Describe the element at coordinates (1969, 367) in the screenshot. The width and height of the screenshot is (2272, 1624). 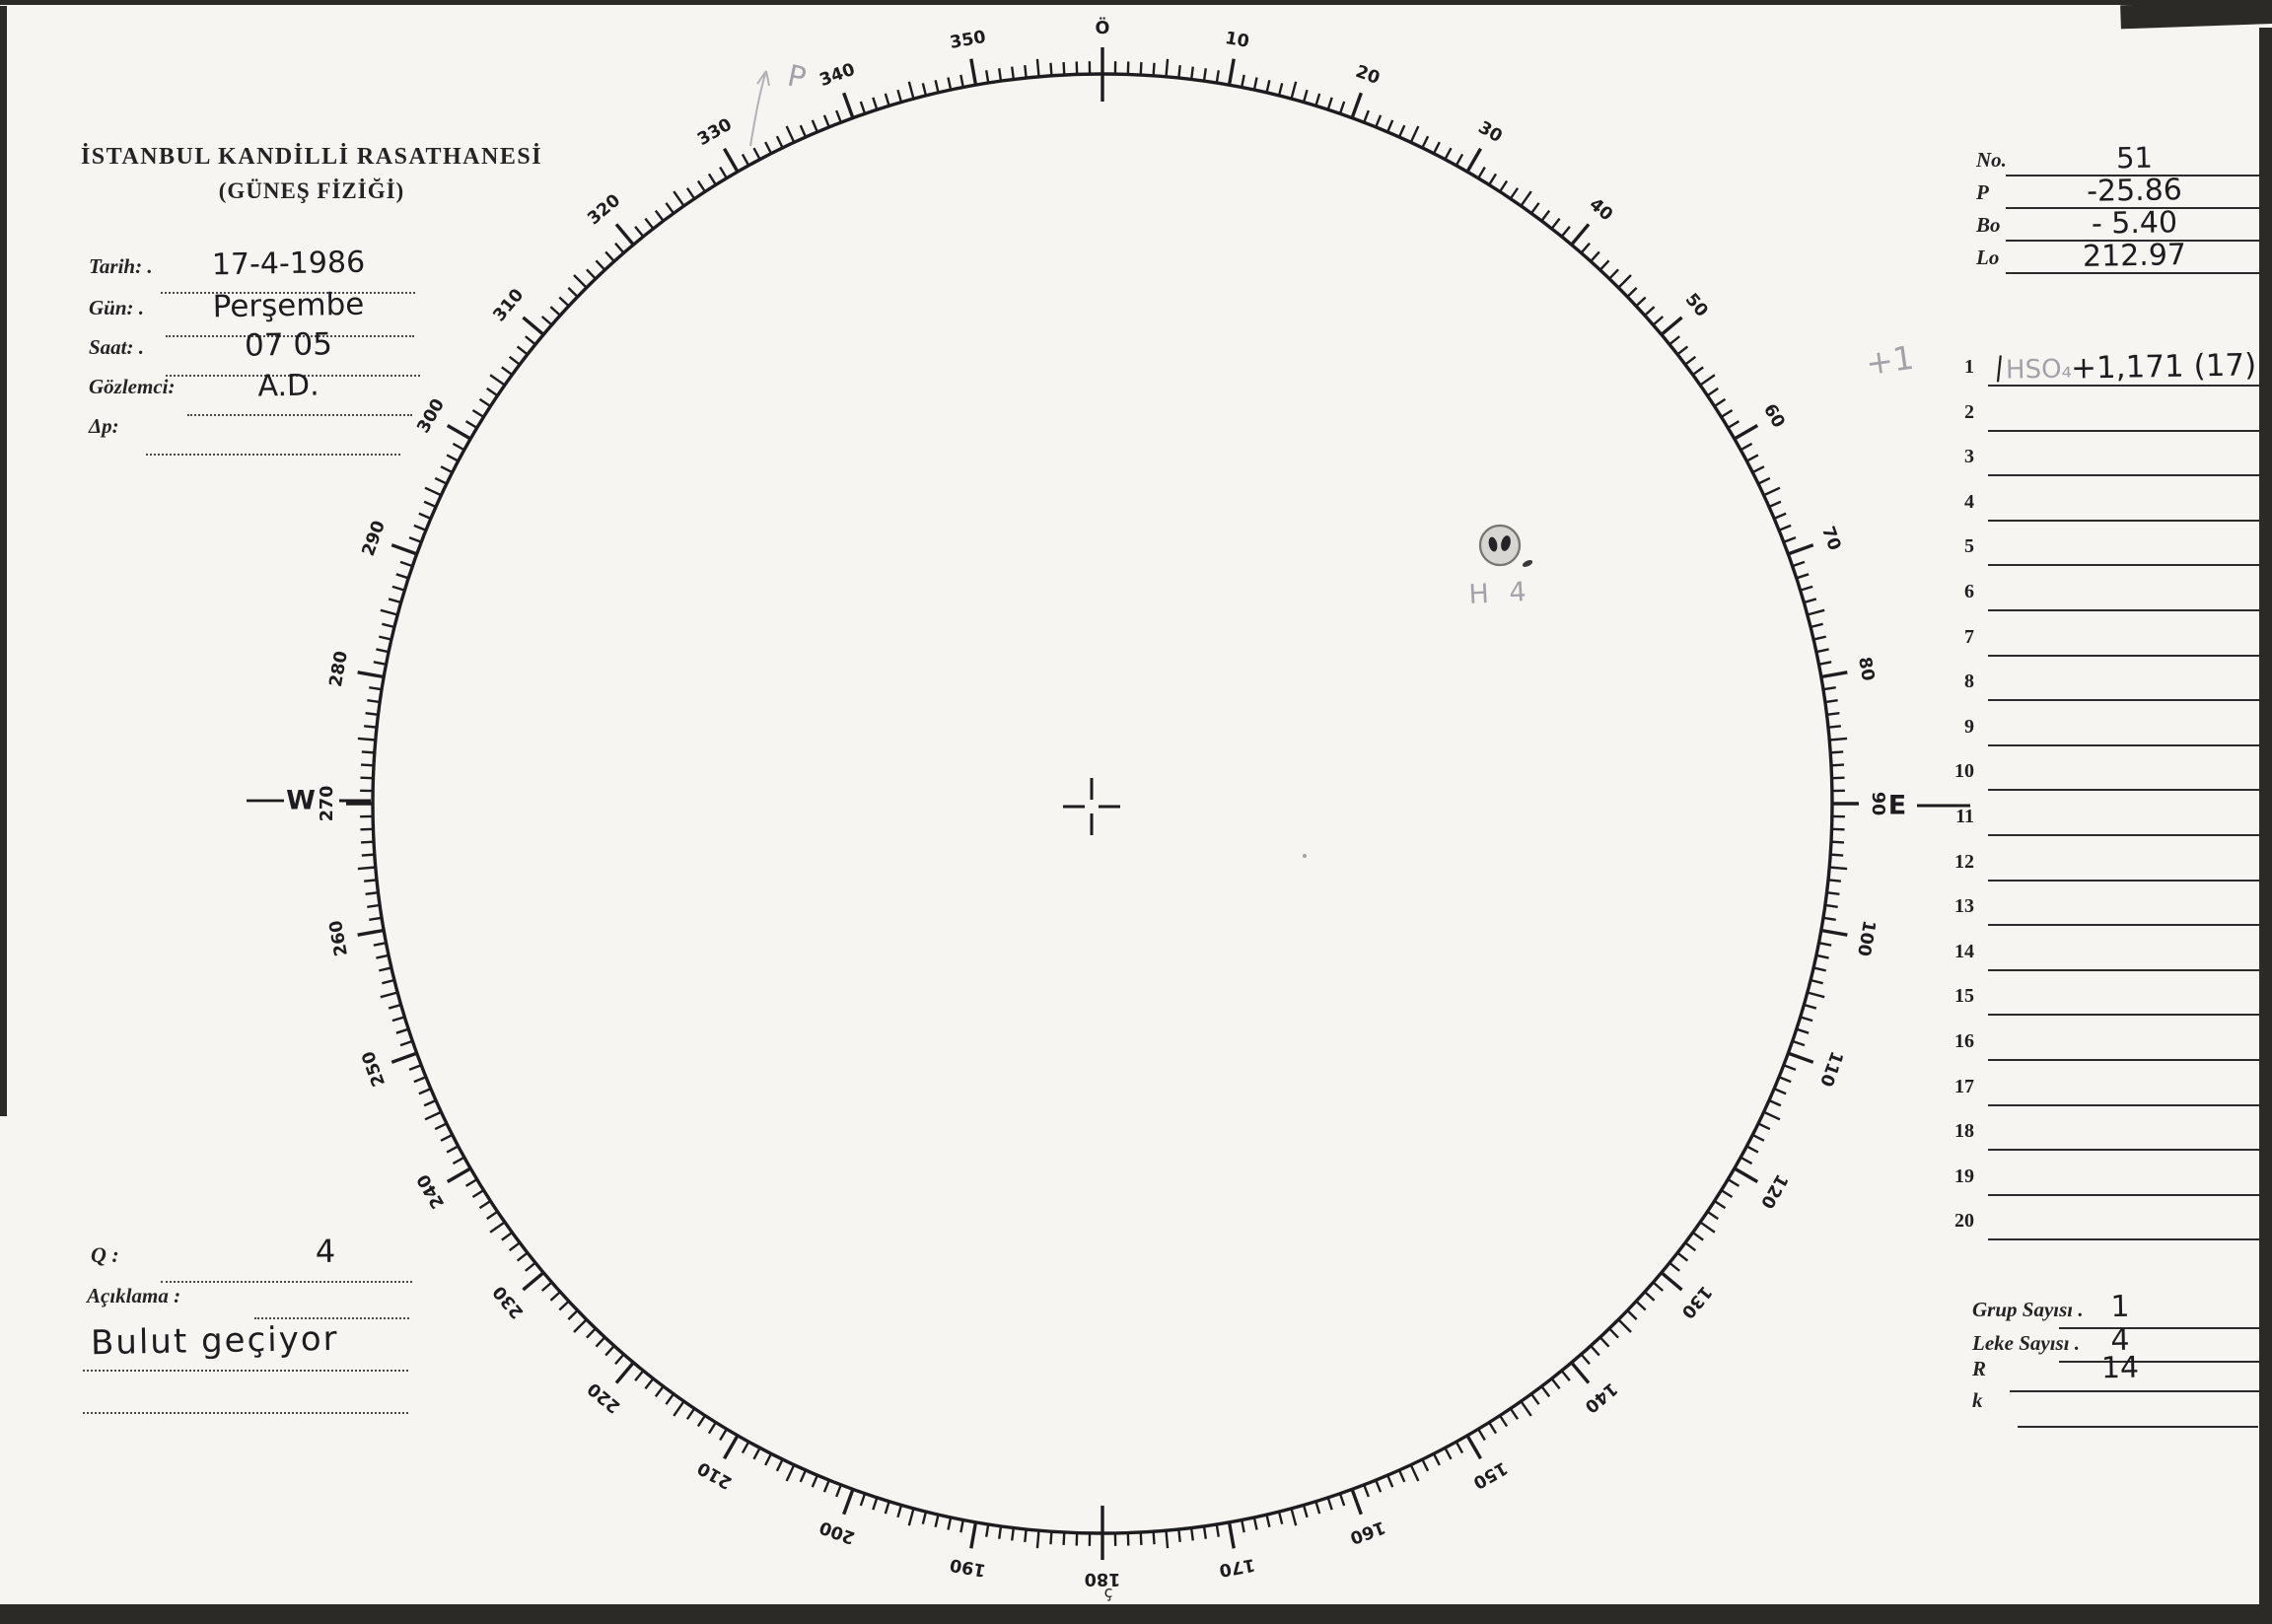
I see `group-row-number: 1` at that location.